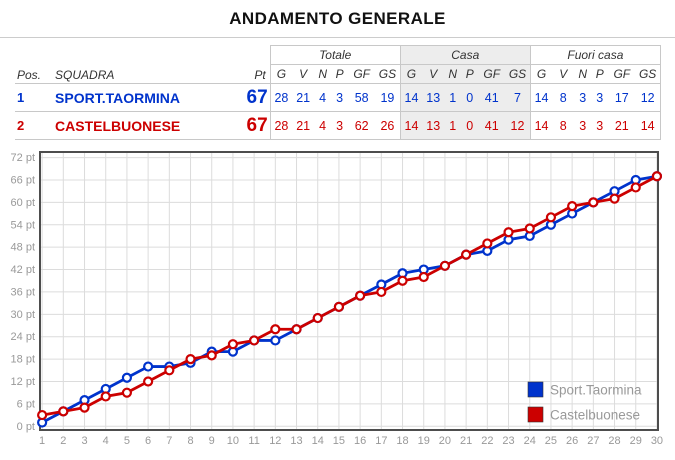  What do you see at coordinates (551, 441) in the screenshot?
I see `x-tick-label: 25` at bounding box center [551, 441].